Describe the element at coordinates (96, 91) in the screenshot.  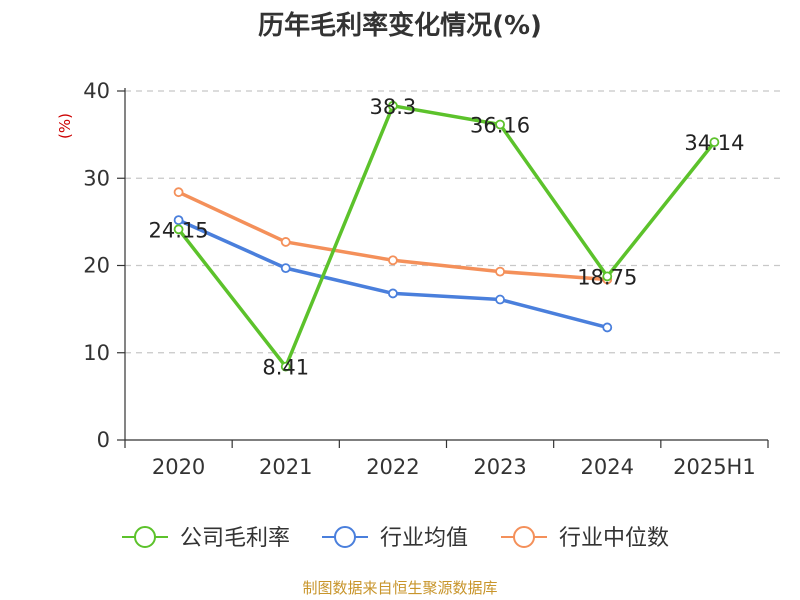
I see `y-tick-label-4: 40` at that location.